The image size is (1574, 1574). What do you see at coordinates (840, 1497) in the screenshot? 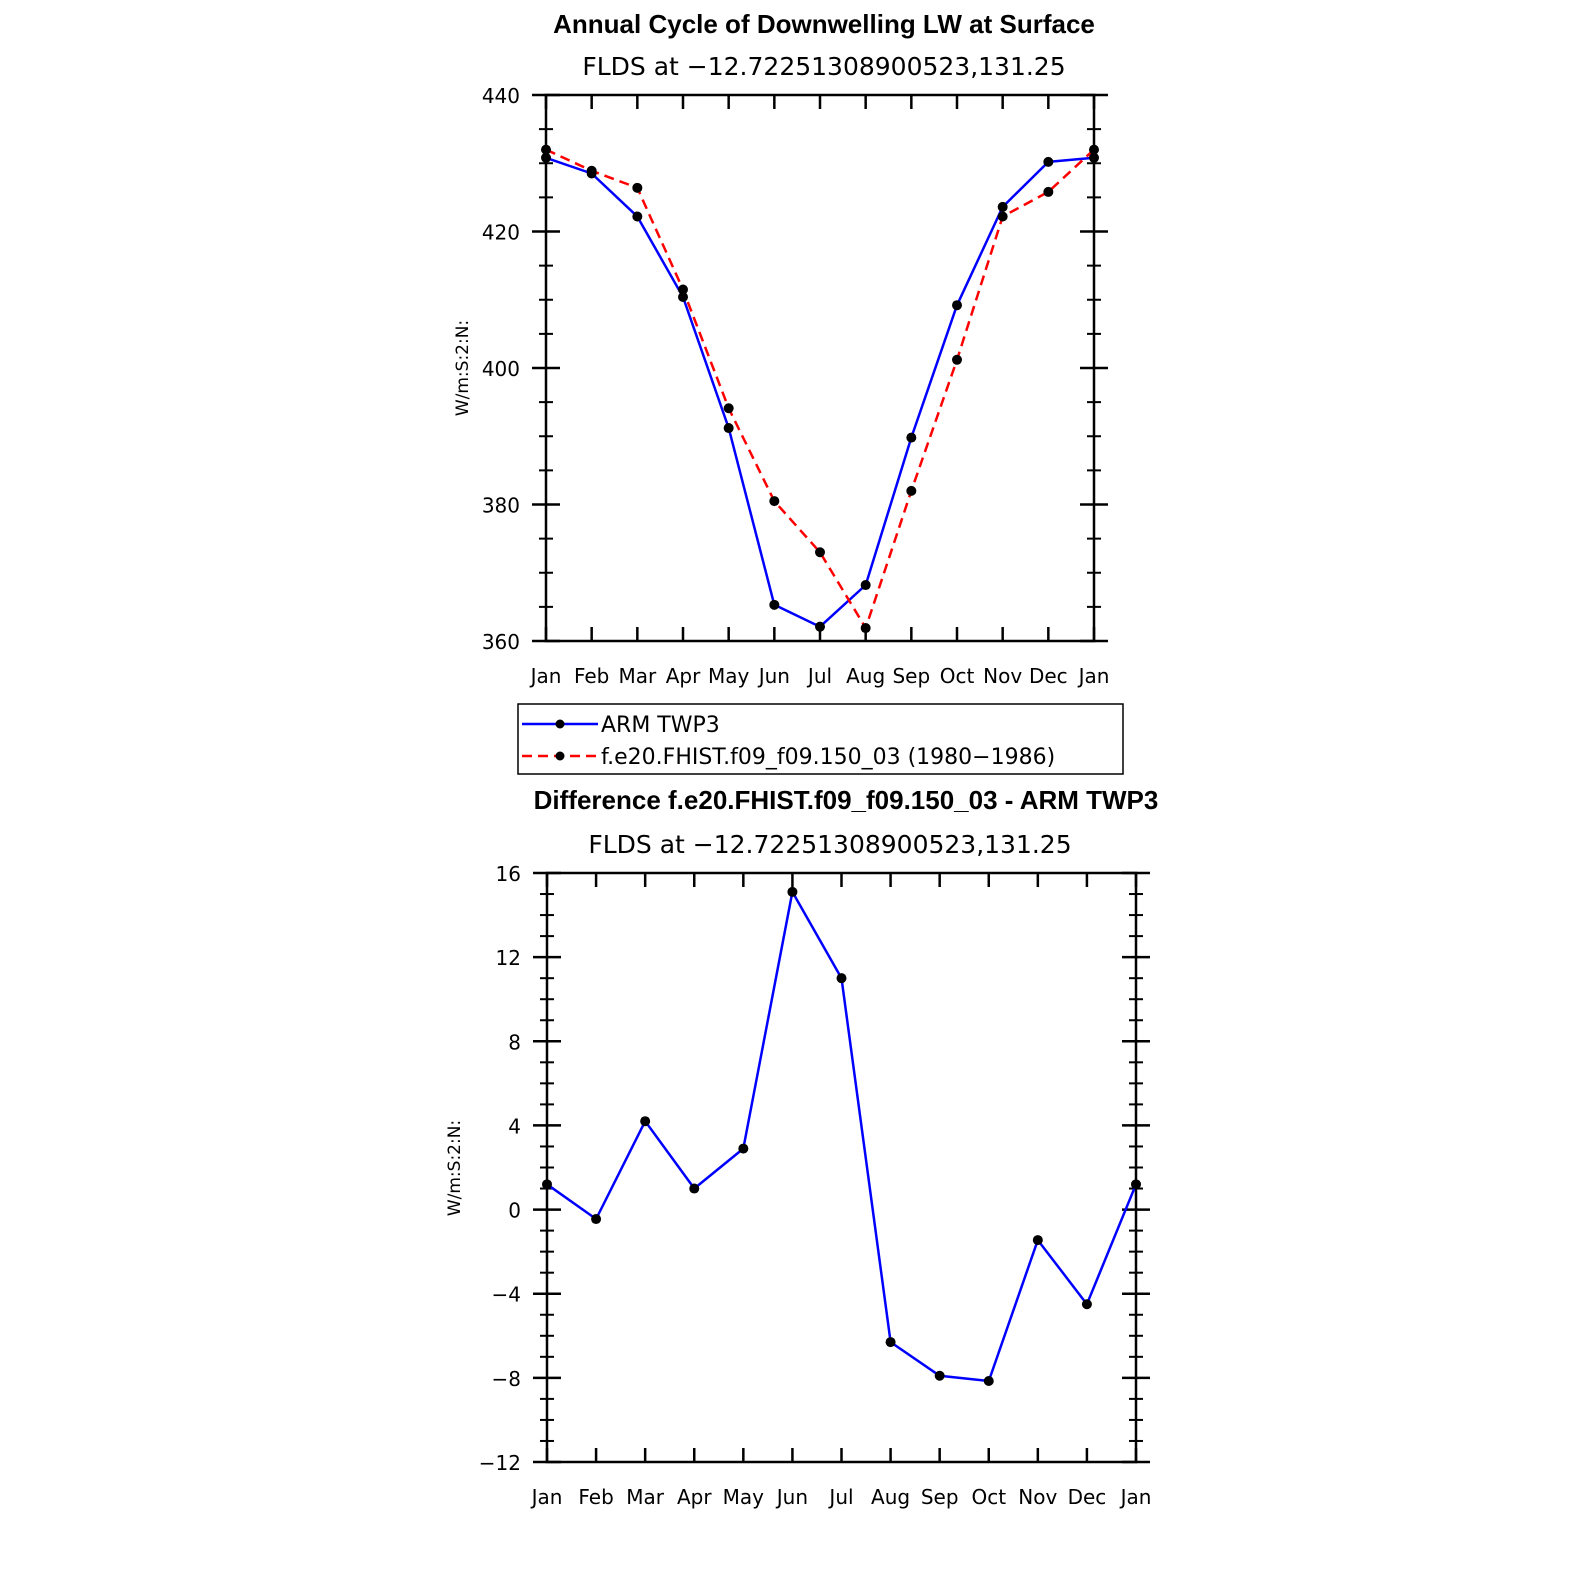
I see `bottom-xtick-label: Jul` at bounding box center [840, 1497].